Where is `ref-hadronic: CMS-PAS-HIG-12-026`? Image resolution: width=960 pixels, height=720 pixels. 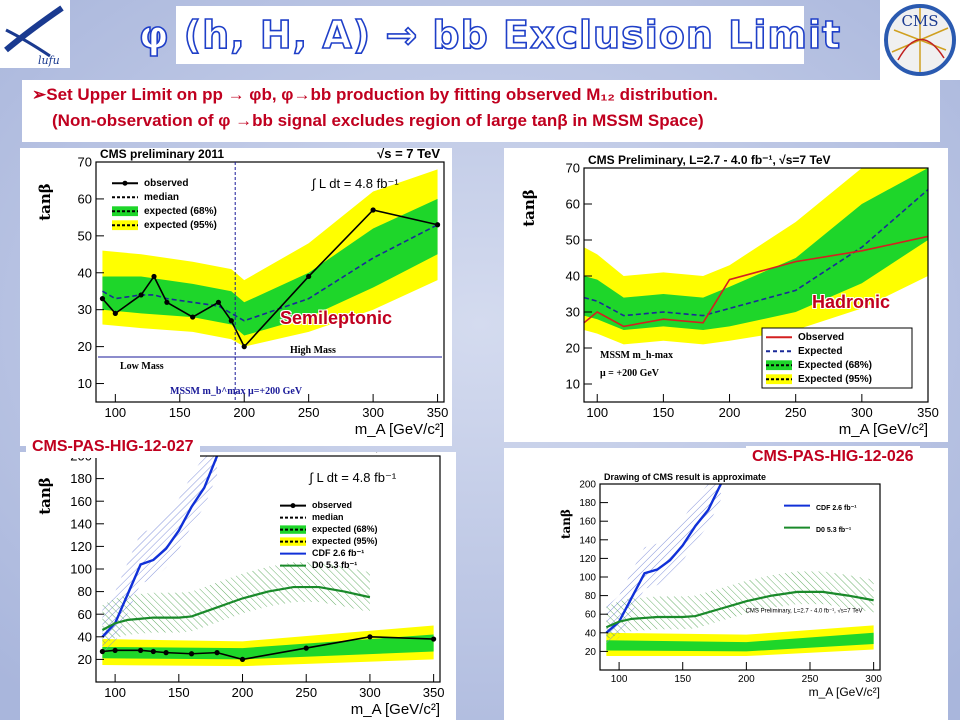
ref-hadronic: CMS-PAS-HIG-12-026 is located at coordinates (833, 457).